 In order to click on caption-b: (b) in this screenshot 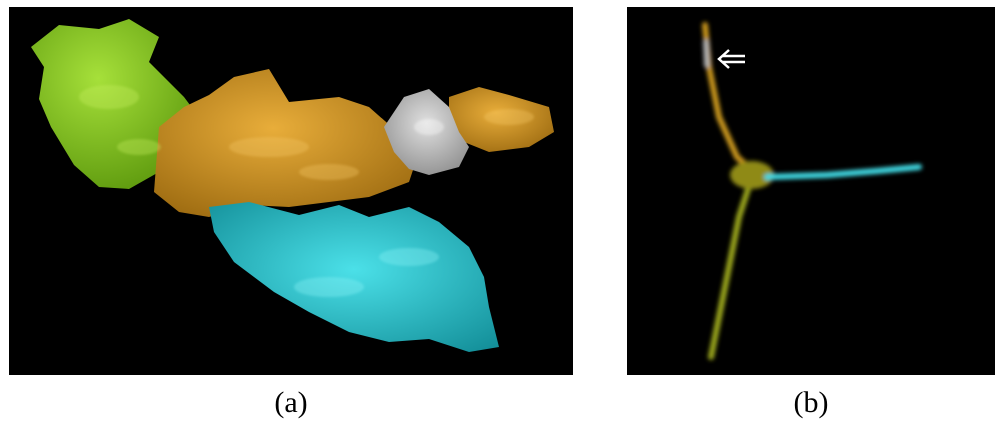, I will do `click(811, 402)`.